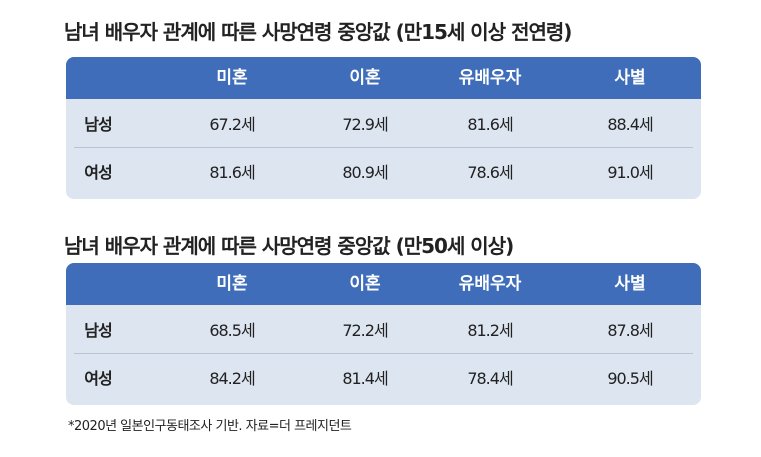  What do you see at coordinates (365, 124) in the screenshot?
I see `table-cell: 72.9세` at bounding box center [365, 124].